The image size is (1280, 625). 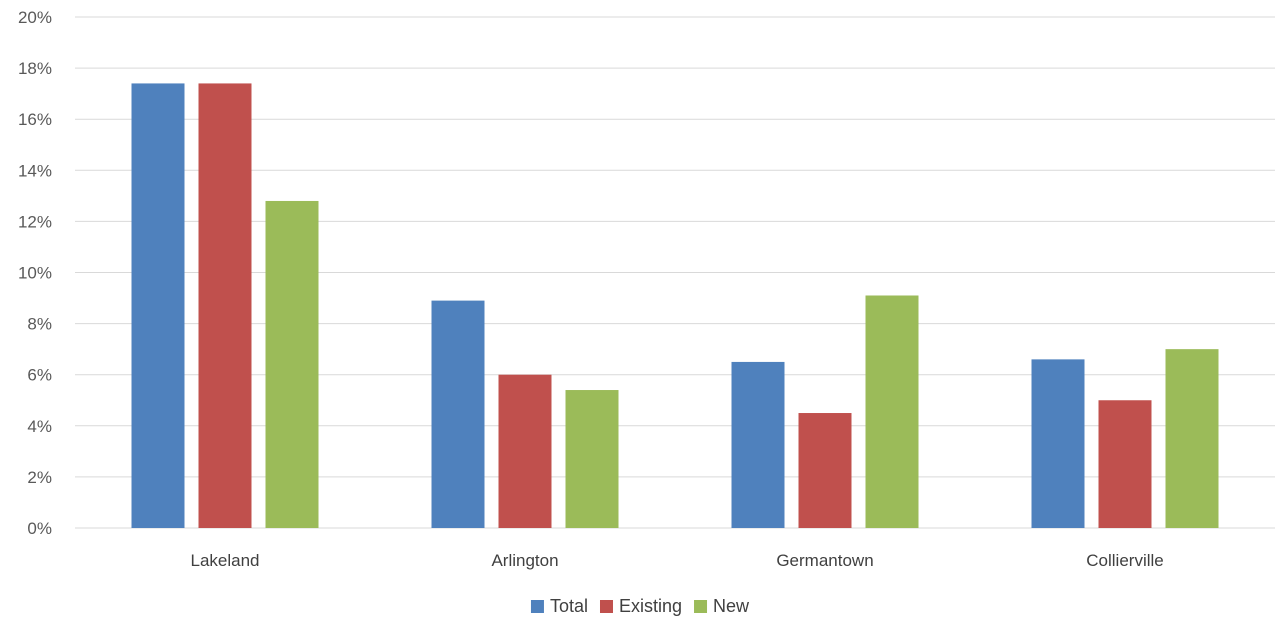 I want to click on legend-swatch-existing, so click(x=606, y=606).